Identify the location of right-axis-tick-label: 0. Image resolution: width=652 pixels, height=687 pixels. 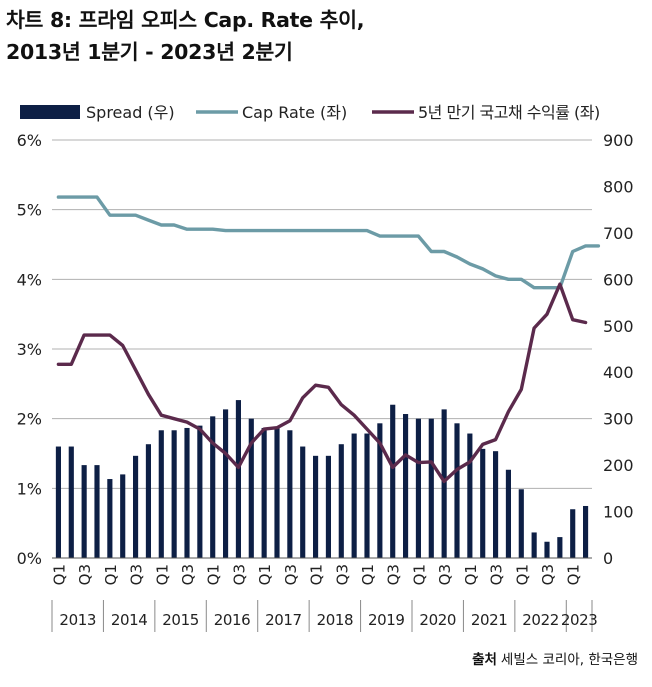
(608, 558).